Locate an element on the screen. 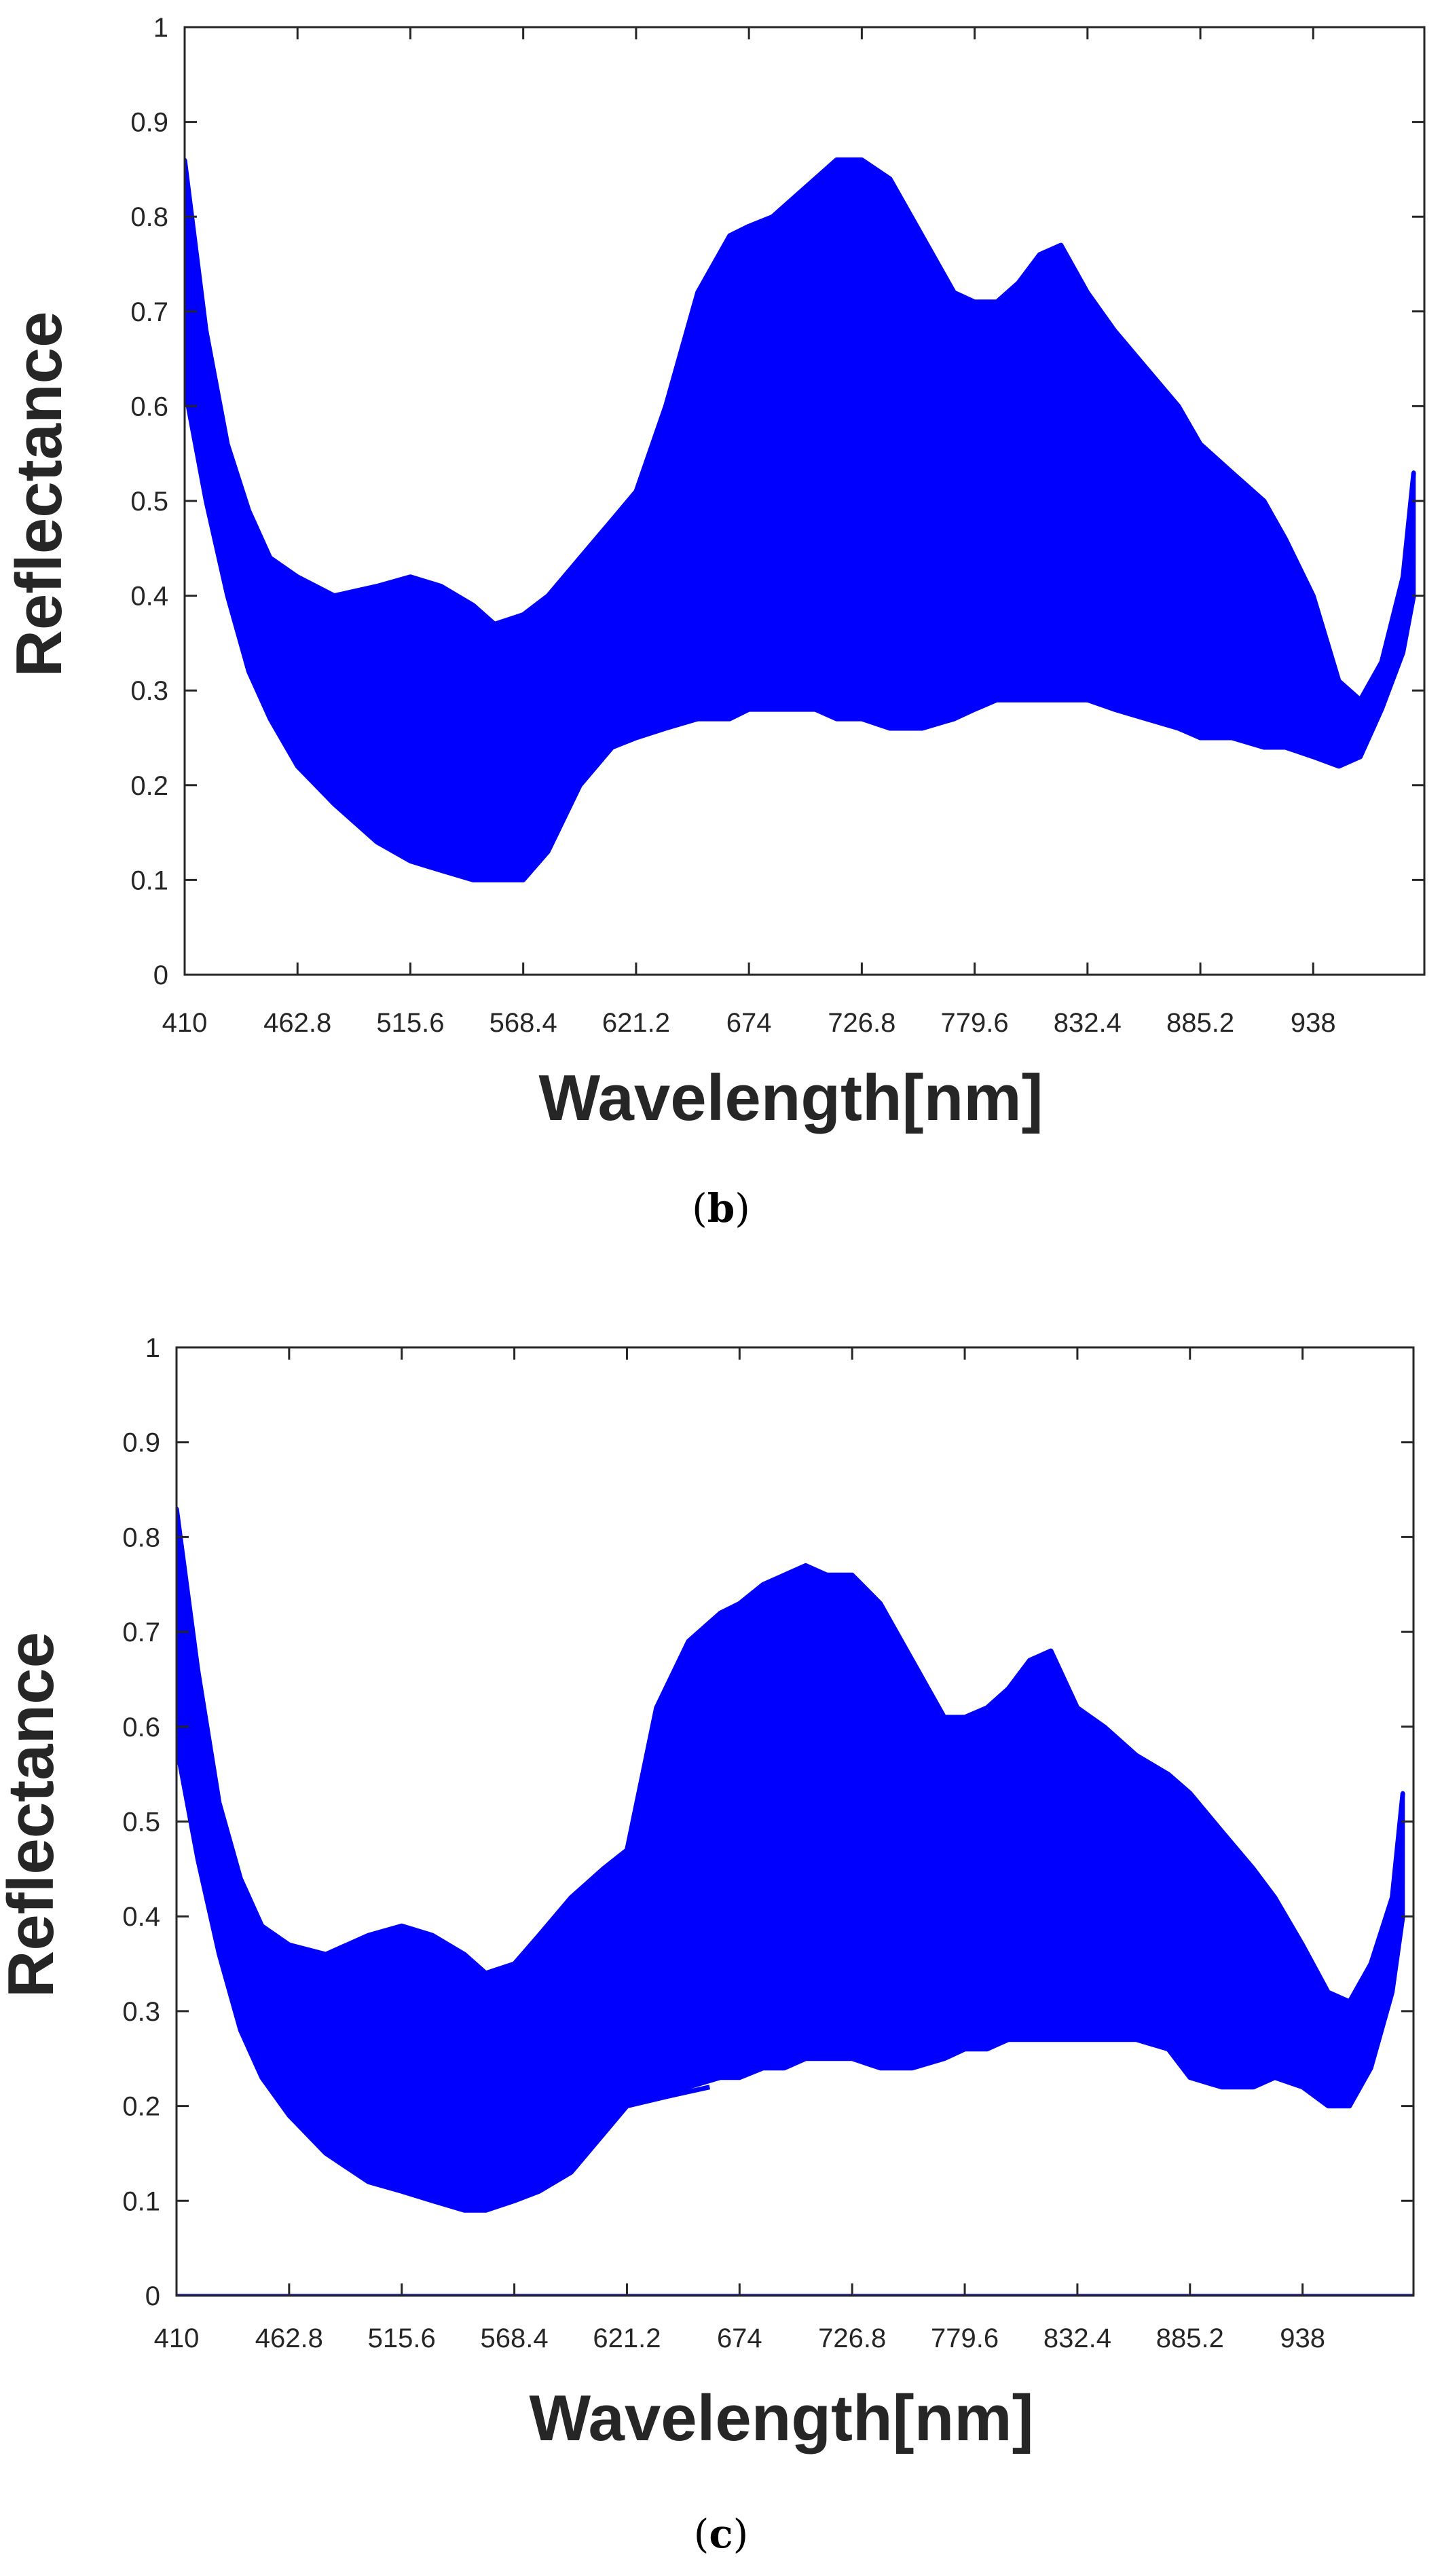 Image resolution: width=1442 pixels, height=2576 pixels. panel-caption: (c) is located at coordinates (721, 2534).